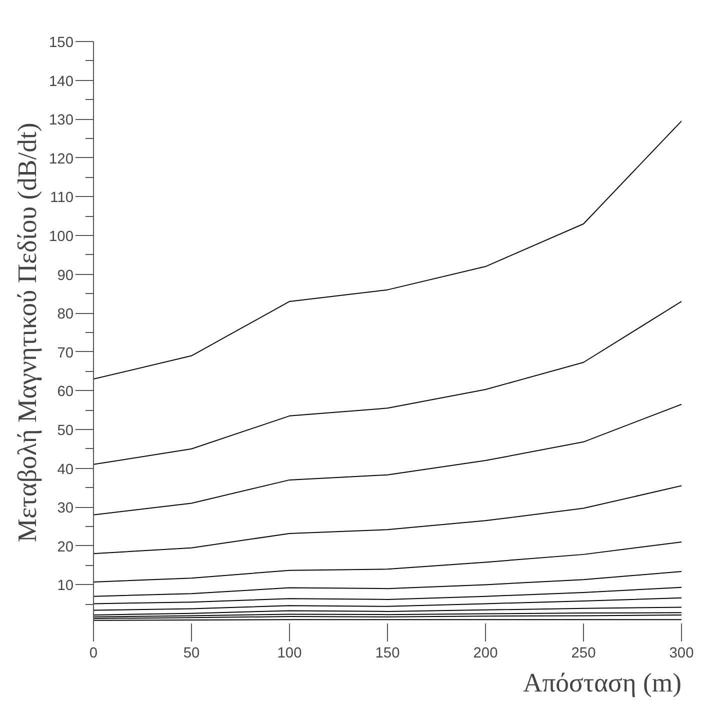 This screenshot has height=702, width=716. I want to click on y-tick-label: 30, so click(65, 508).